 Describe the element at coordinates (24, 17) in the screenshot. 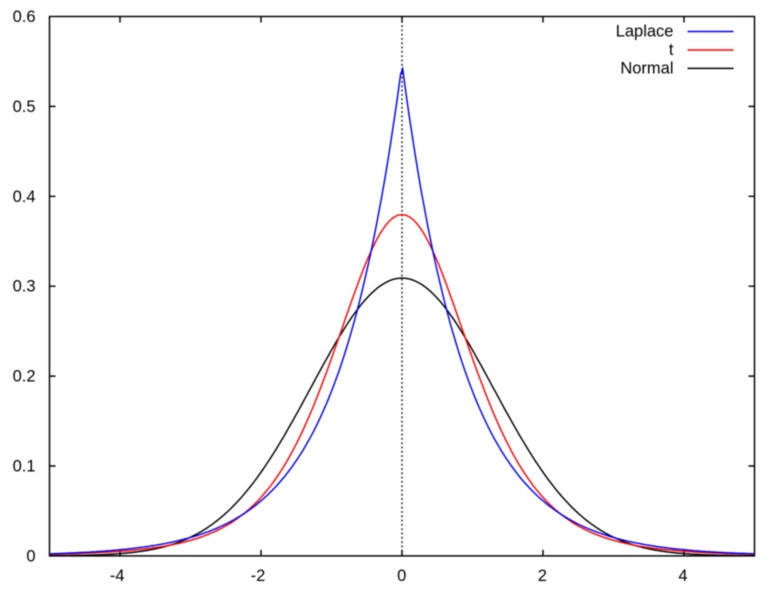

I see `svg-text: 0.6` at that location.